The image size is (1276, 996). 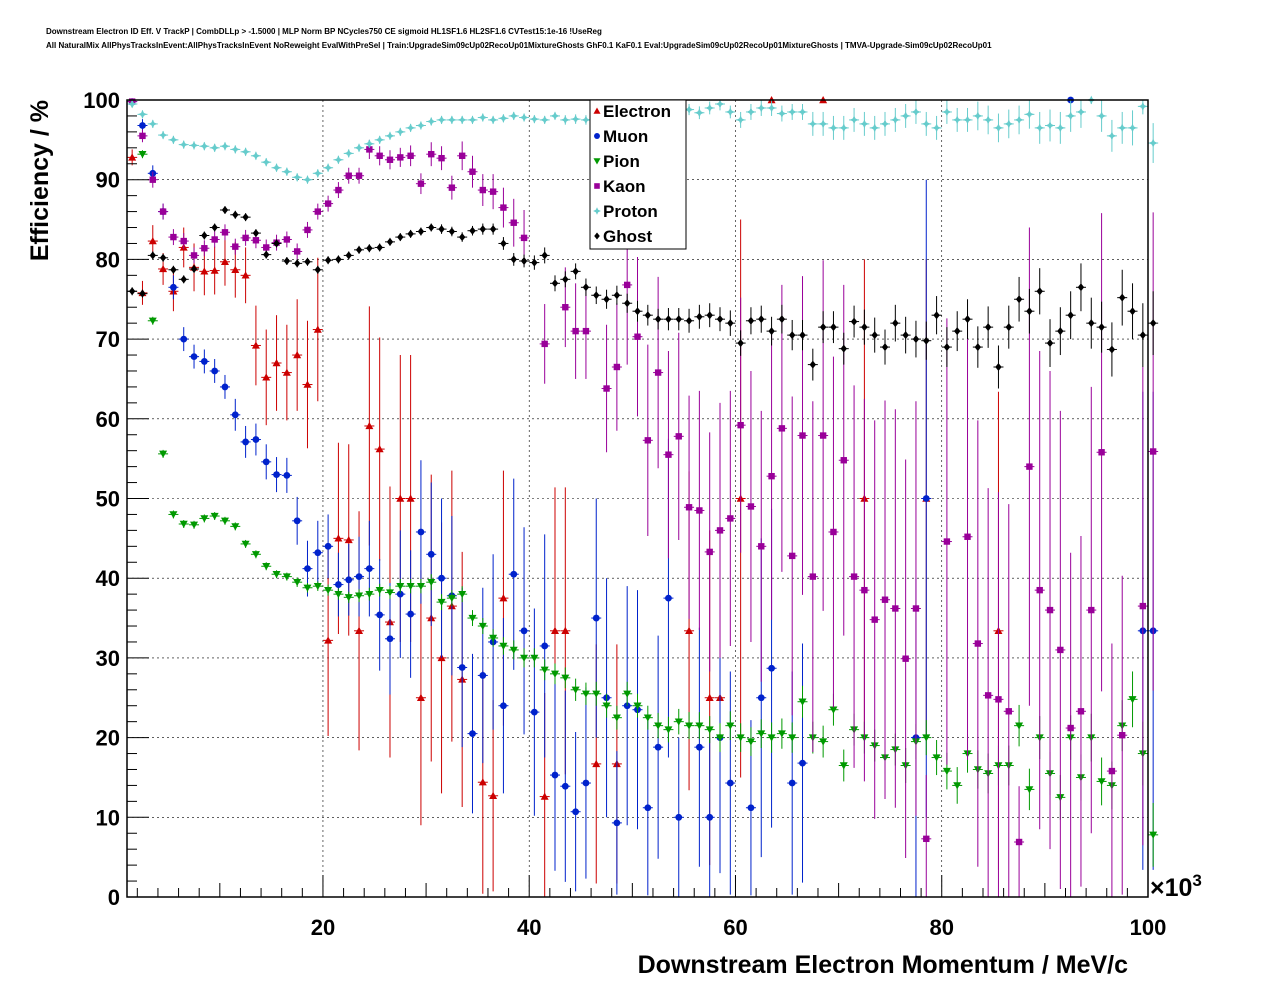 What do you see at coordinates (630, 211) in the screenshot?
I see `legend-label: Proton` at bounding box center [630, 211].